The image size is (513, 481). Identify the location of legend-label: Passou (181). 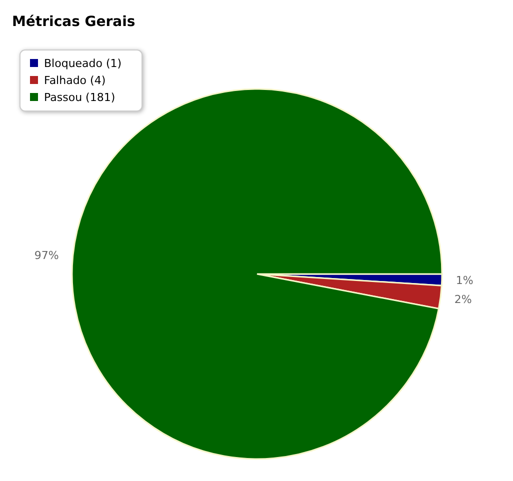
(80, 97).